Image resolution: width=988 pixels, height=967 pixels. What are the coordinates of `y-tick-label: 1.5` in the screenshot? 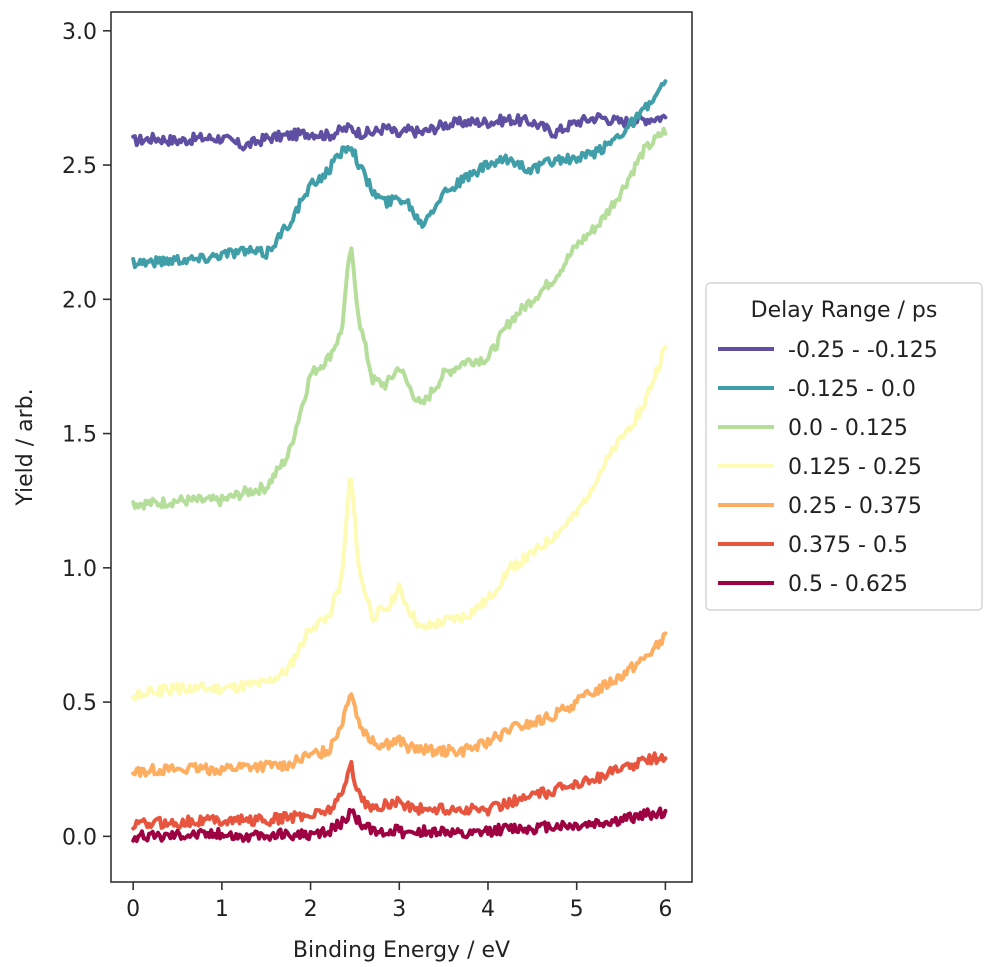 It's located at (79, 435).